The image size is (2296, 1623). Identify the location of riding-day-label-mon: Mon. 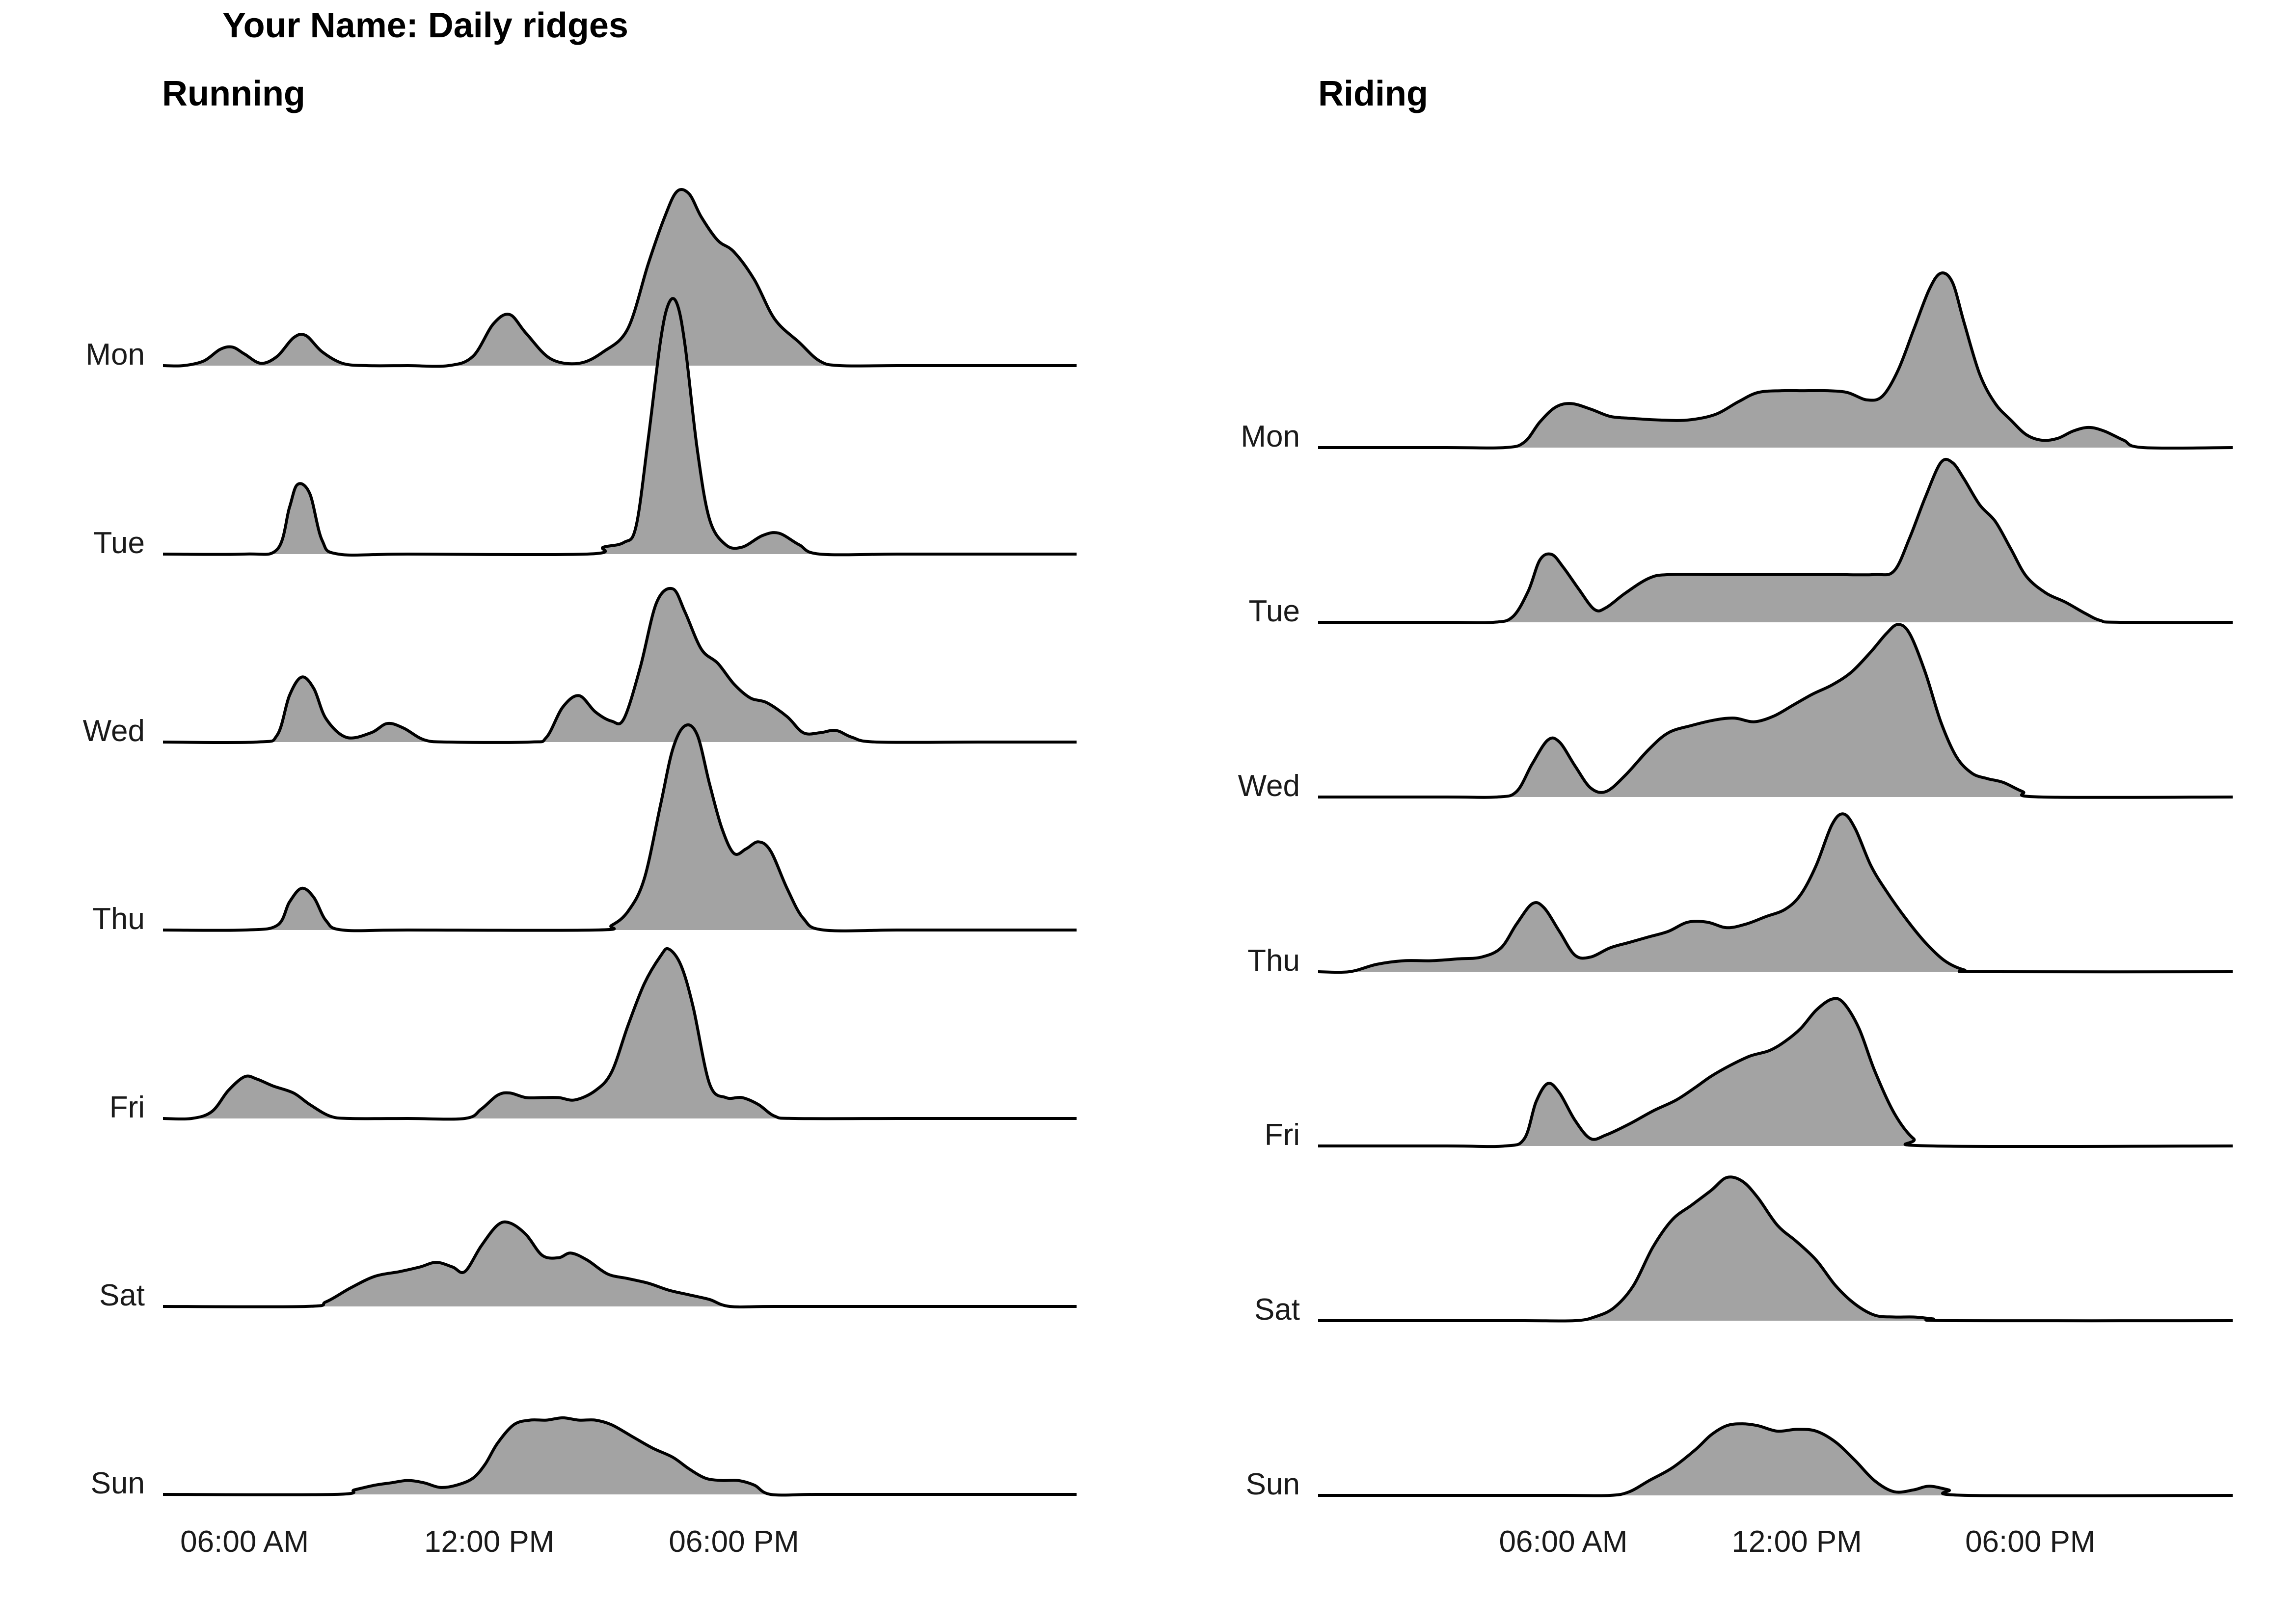
(1270, 436).